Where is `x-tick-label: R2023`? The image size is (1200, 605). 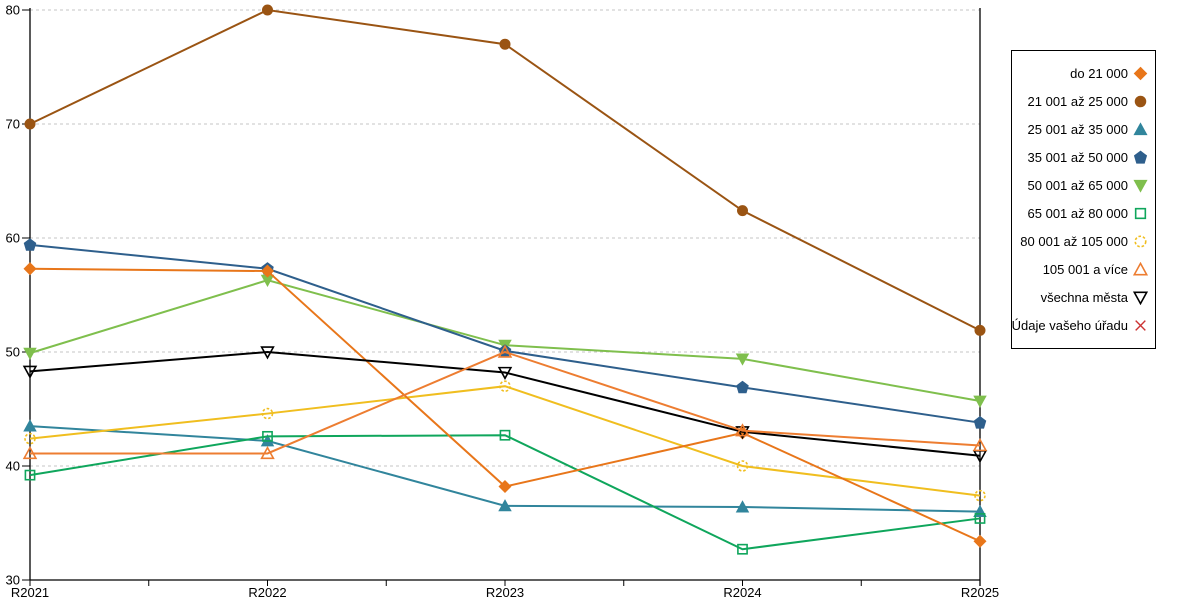 x-tick-label: R2023 is located at coordinates (505, 592).